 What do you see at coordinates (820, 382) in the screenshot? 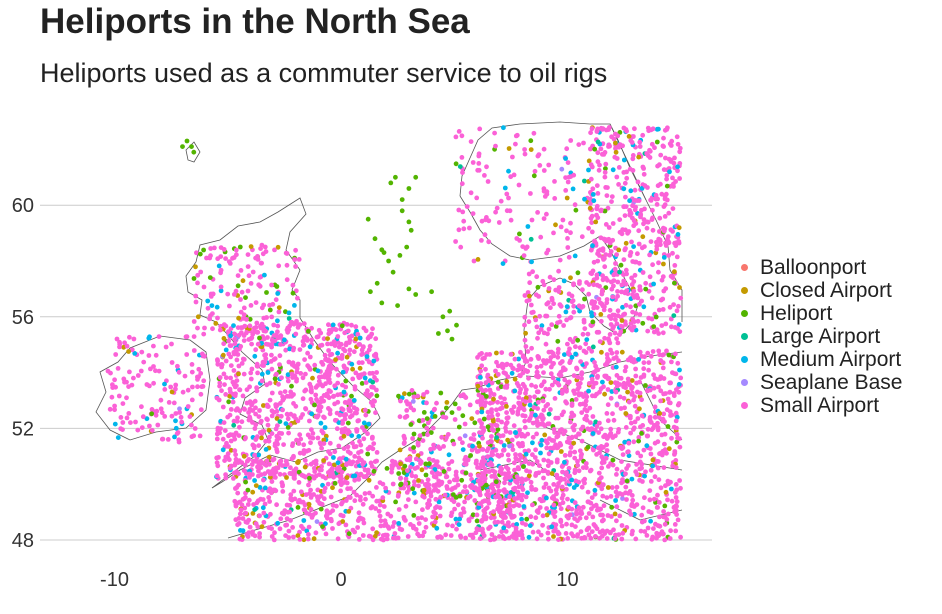
I see `legend-item: Seaplane Base` at bounding box center [820, 382].